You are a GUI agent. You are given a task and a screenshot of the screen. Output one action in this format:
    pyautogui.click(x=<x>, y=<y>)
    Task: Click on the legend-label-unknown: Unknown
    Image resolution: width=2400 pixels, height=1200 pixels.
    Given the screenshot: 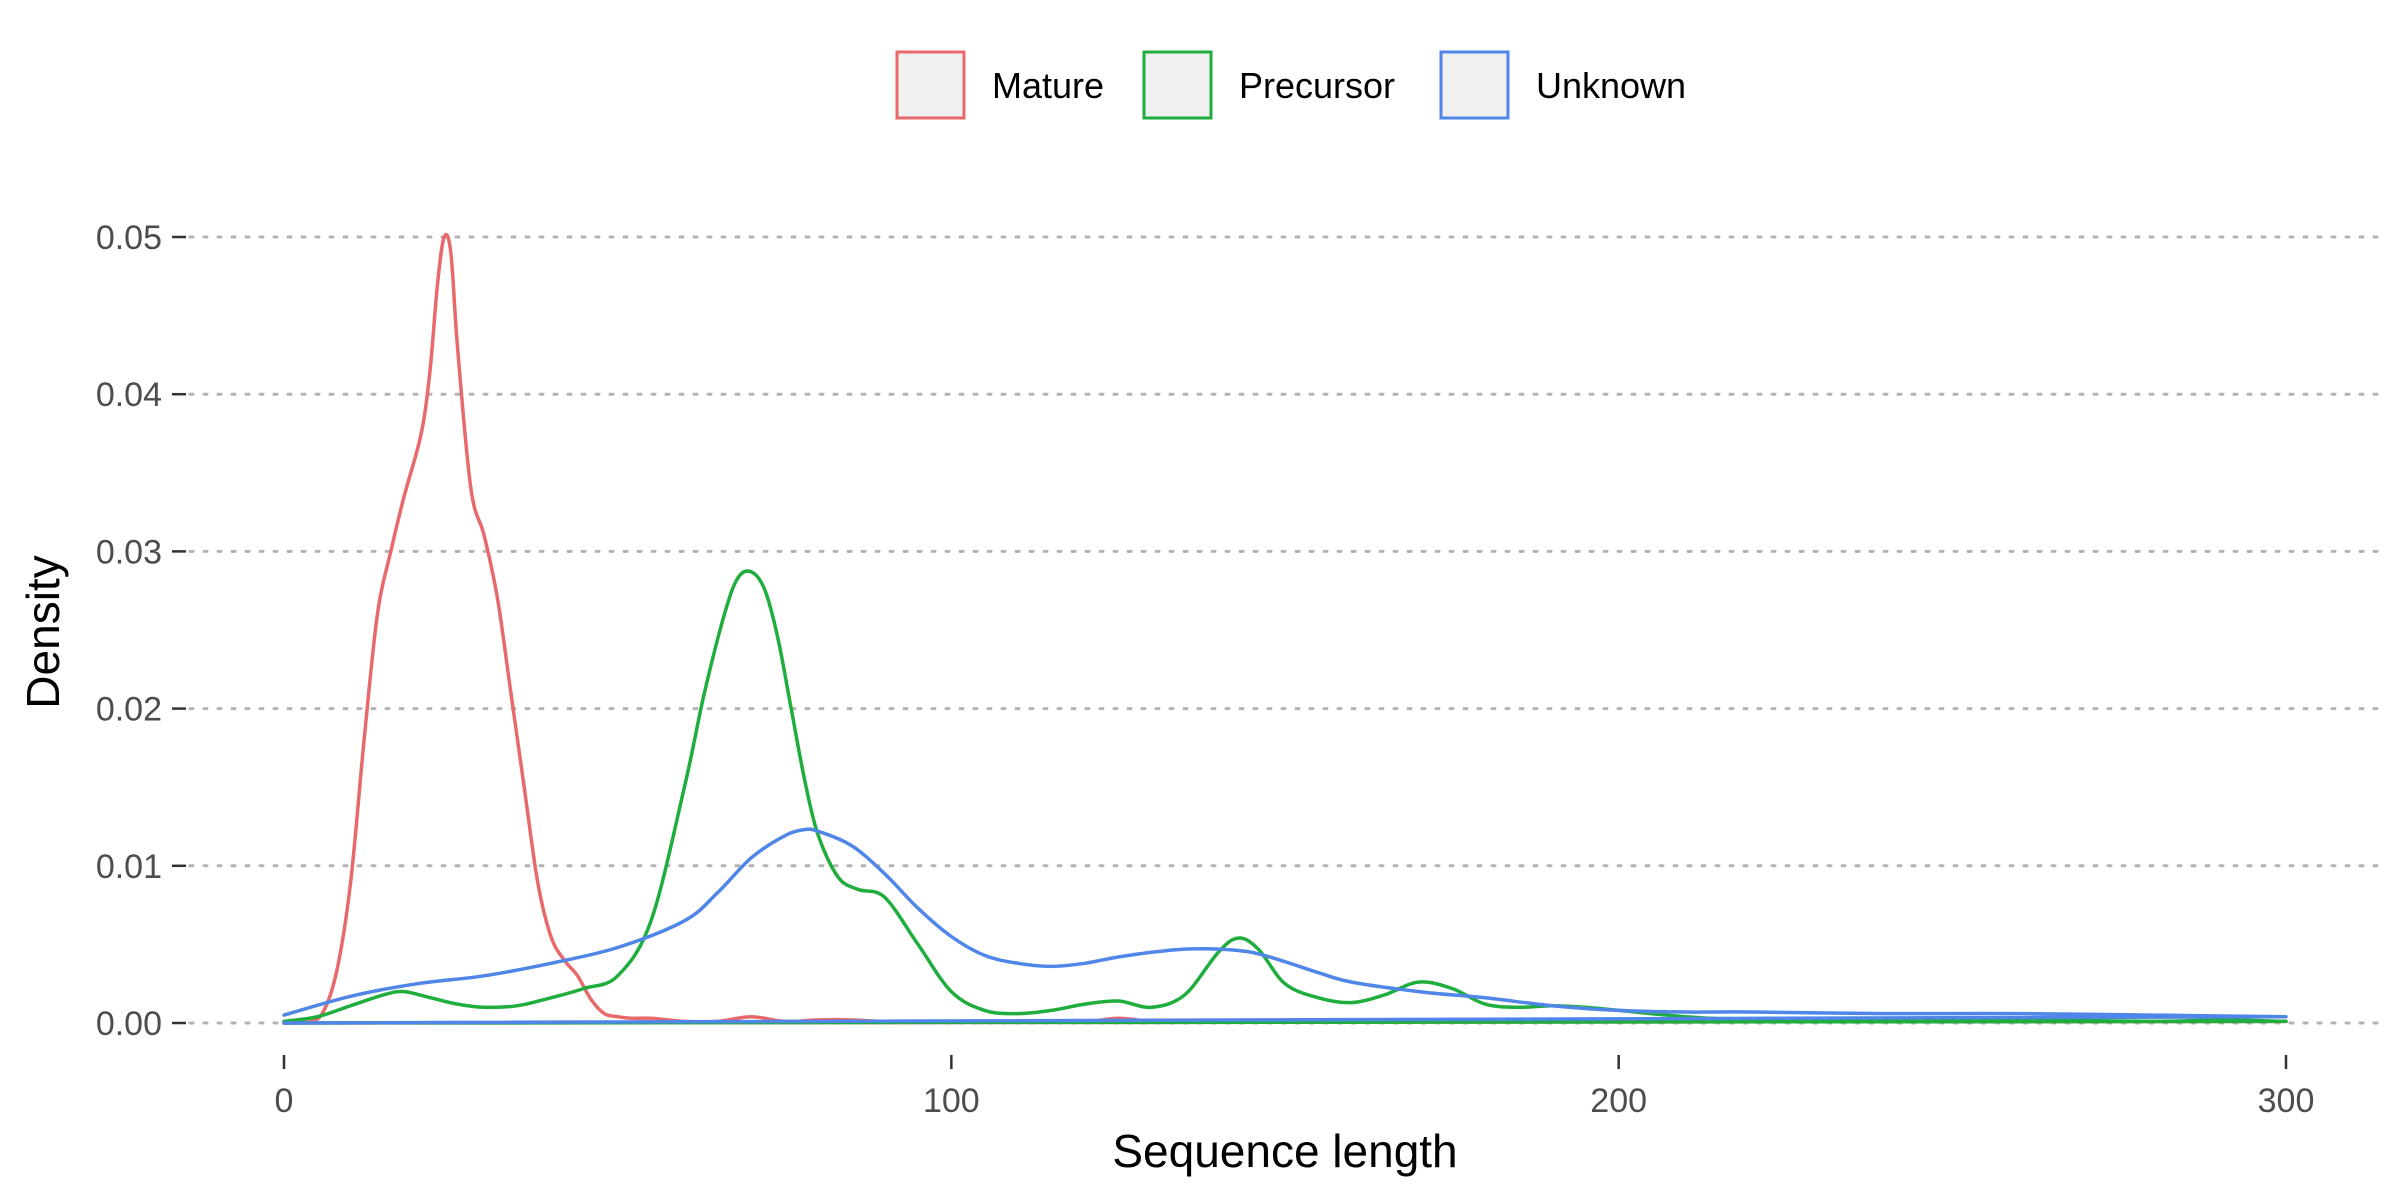 What is the action you would take?
    pyautogui.click(x=1611, y=85)
    